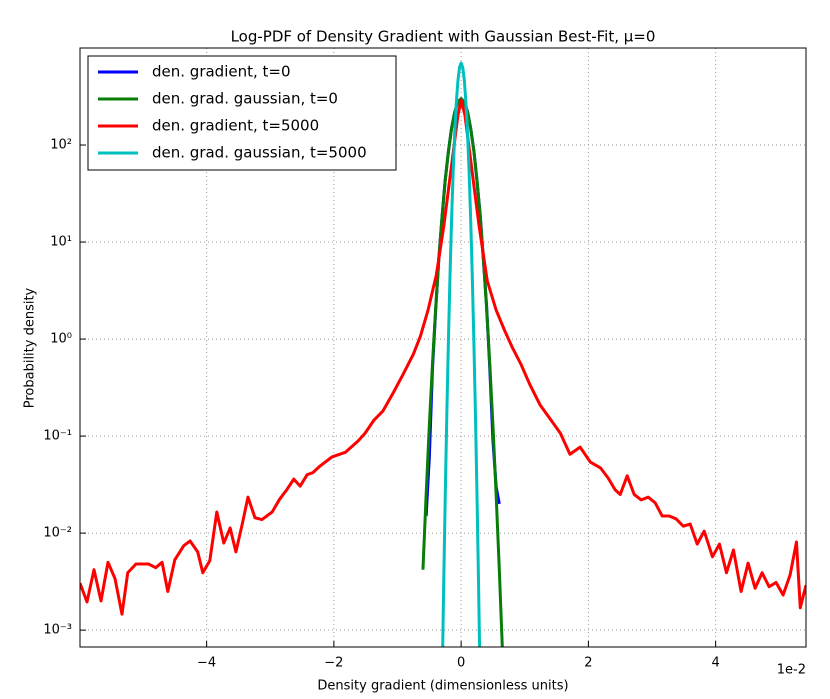 The height and width of the screenshot is (699, 830). I want to click on y-tick-label: 10⁻¹, so click(57, 436).